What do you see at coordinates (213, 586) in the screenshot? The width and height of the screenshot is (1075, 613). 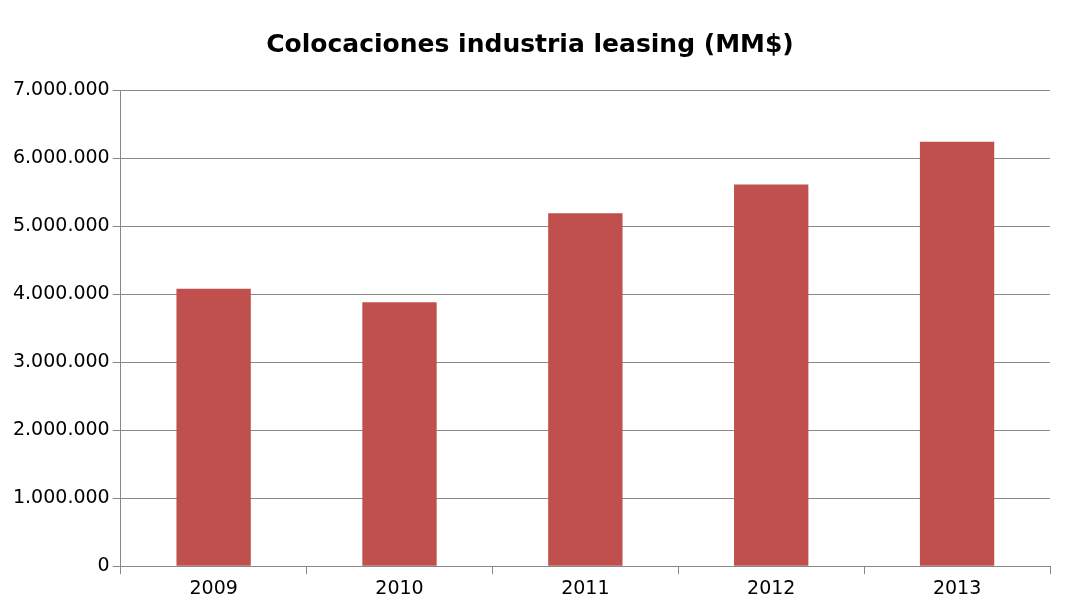 I see `x-tick-label: 2009` at bounding box center [213, 586].